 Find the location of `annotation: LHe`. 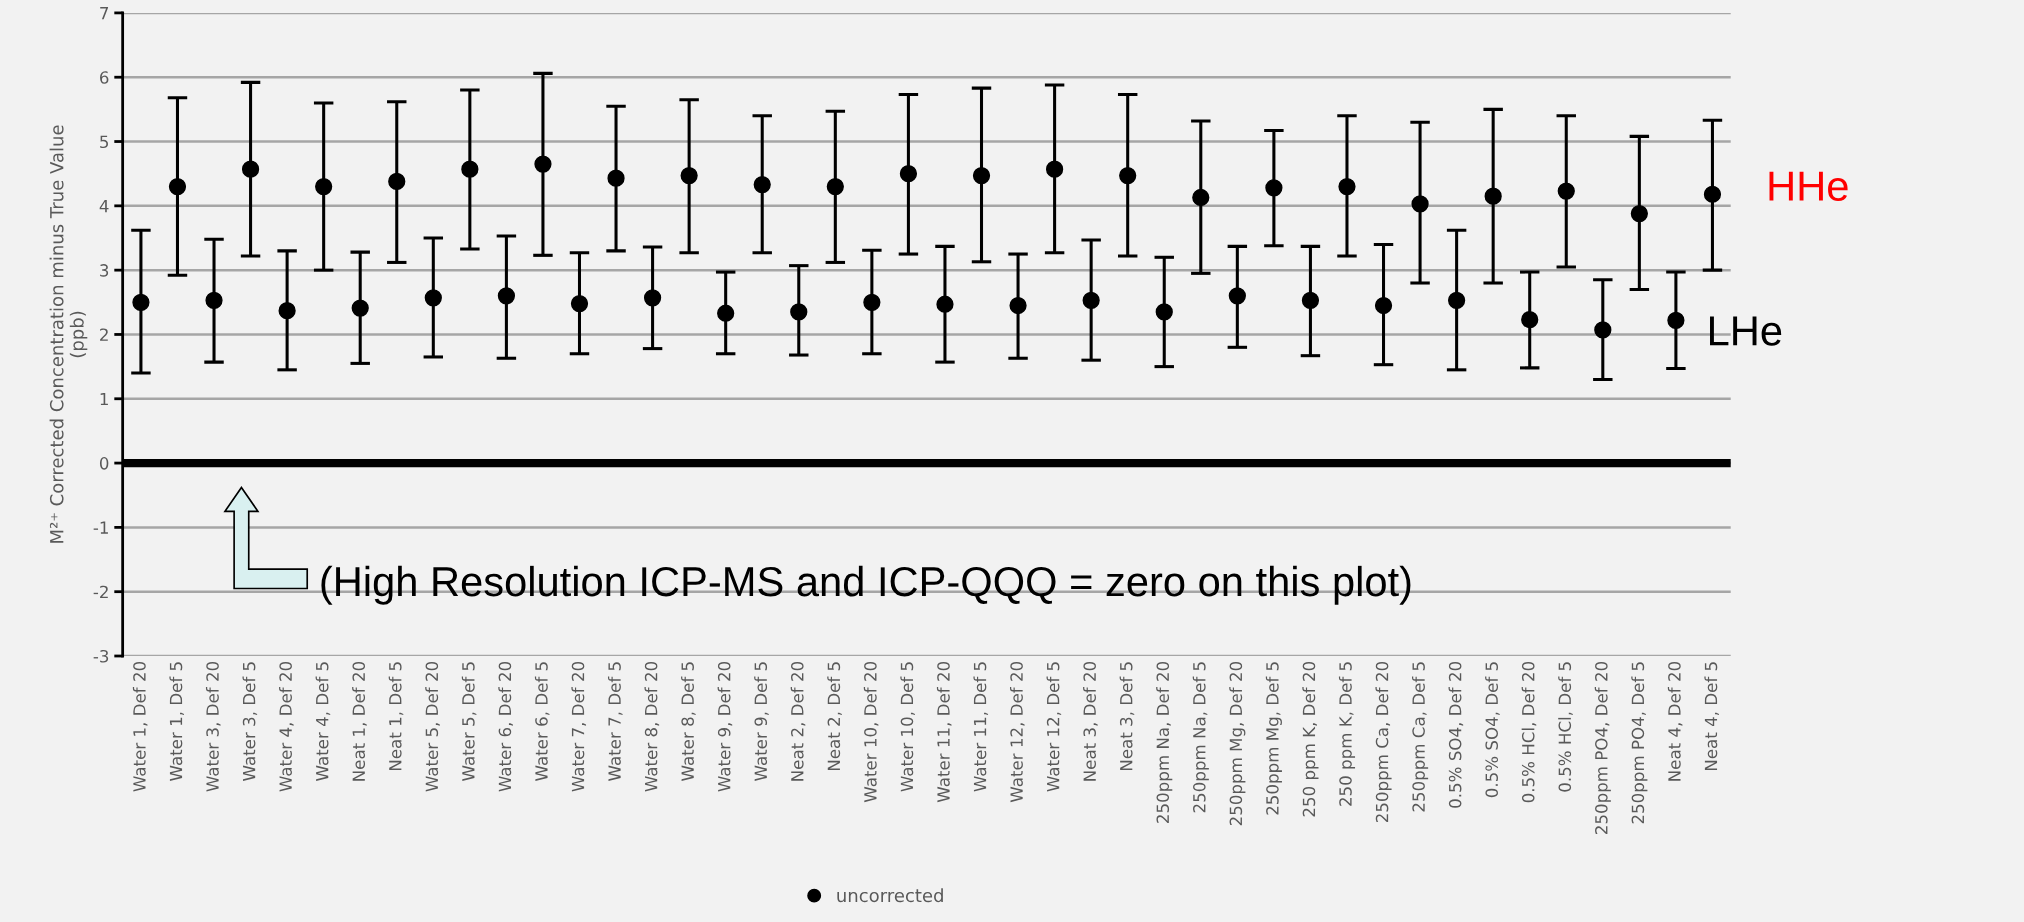

annotation: LHe is located at coordinates (1746, 331).